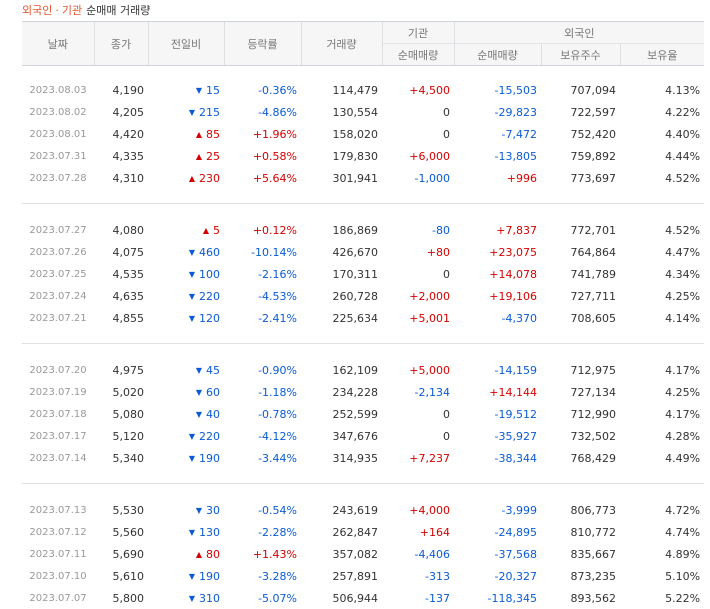 The image size is (710, 609). Describe the element at coordinates (186, 252) in the screenshot. I see `change-cell: ▼ 460` at that location.